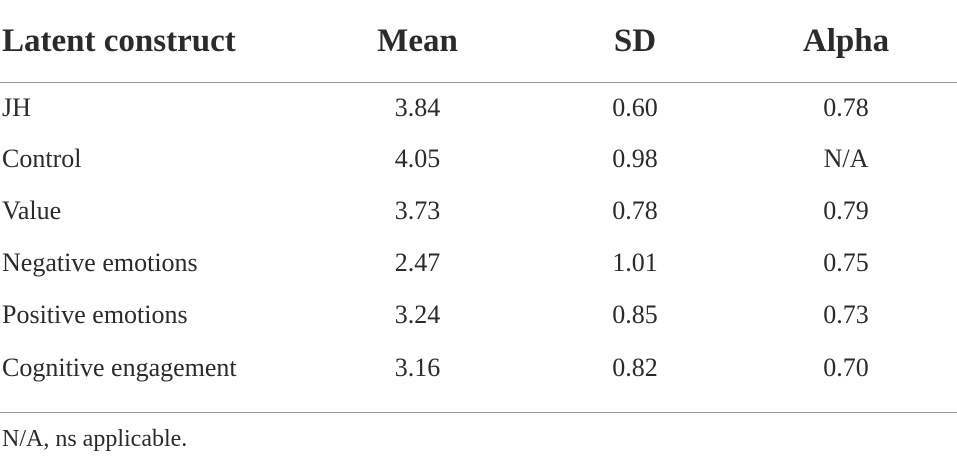  What do you see at coordinates (846, 367) in the screenshot?
I see `cell-alpha: 0.70` at bounding box center [846, 367].